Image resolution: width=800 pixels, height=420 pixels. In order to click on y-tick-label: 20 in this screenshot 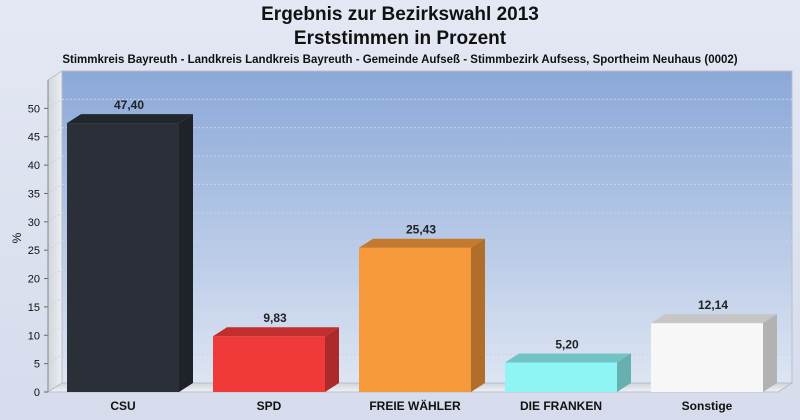, I will do `click(34, 280)`.